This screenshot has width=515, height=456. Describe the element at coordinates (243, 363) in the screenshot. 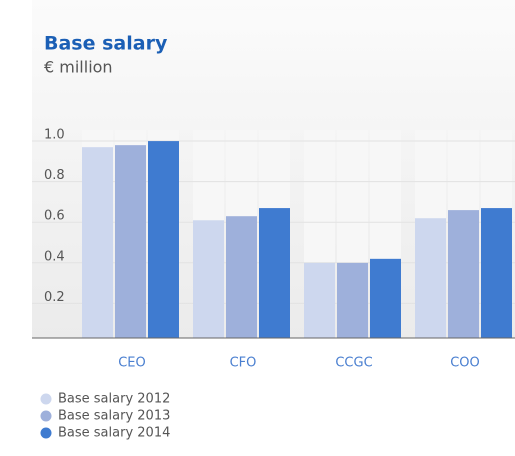

I see `x-tick-label: CFO` at that location.